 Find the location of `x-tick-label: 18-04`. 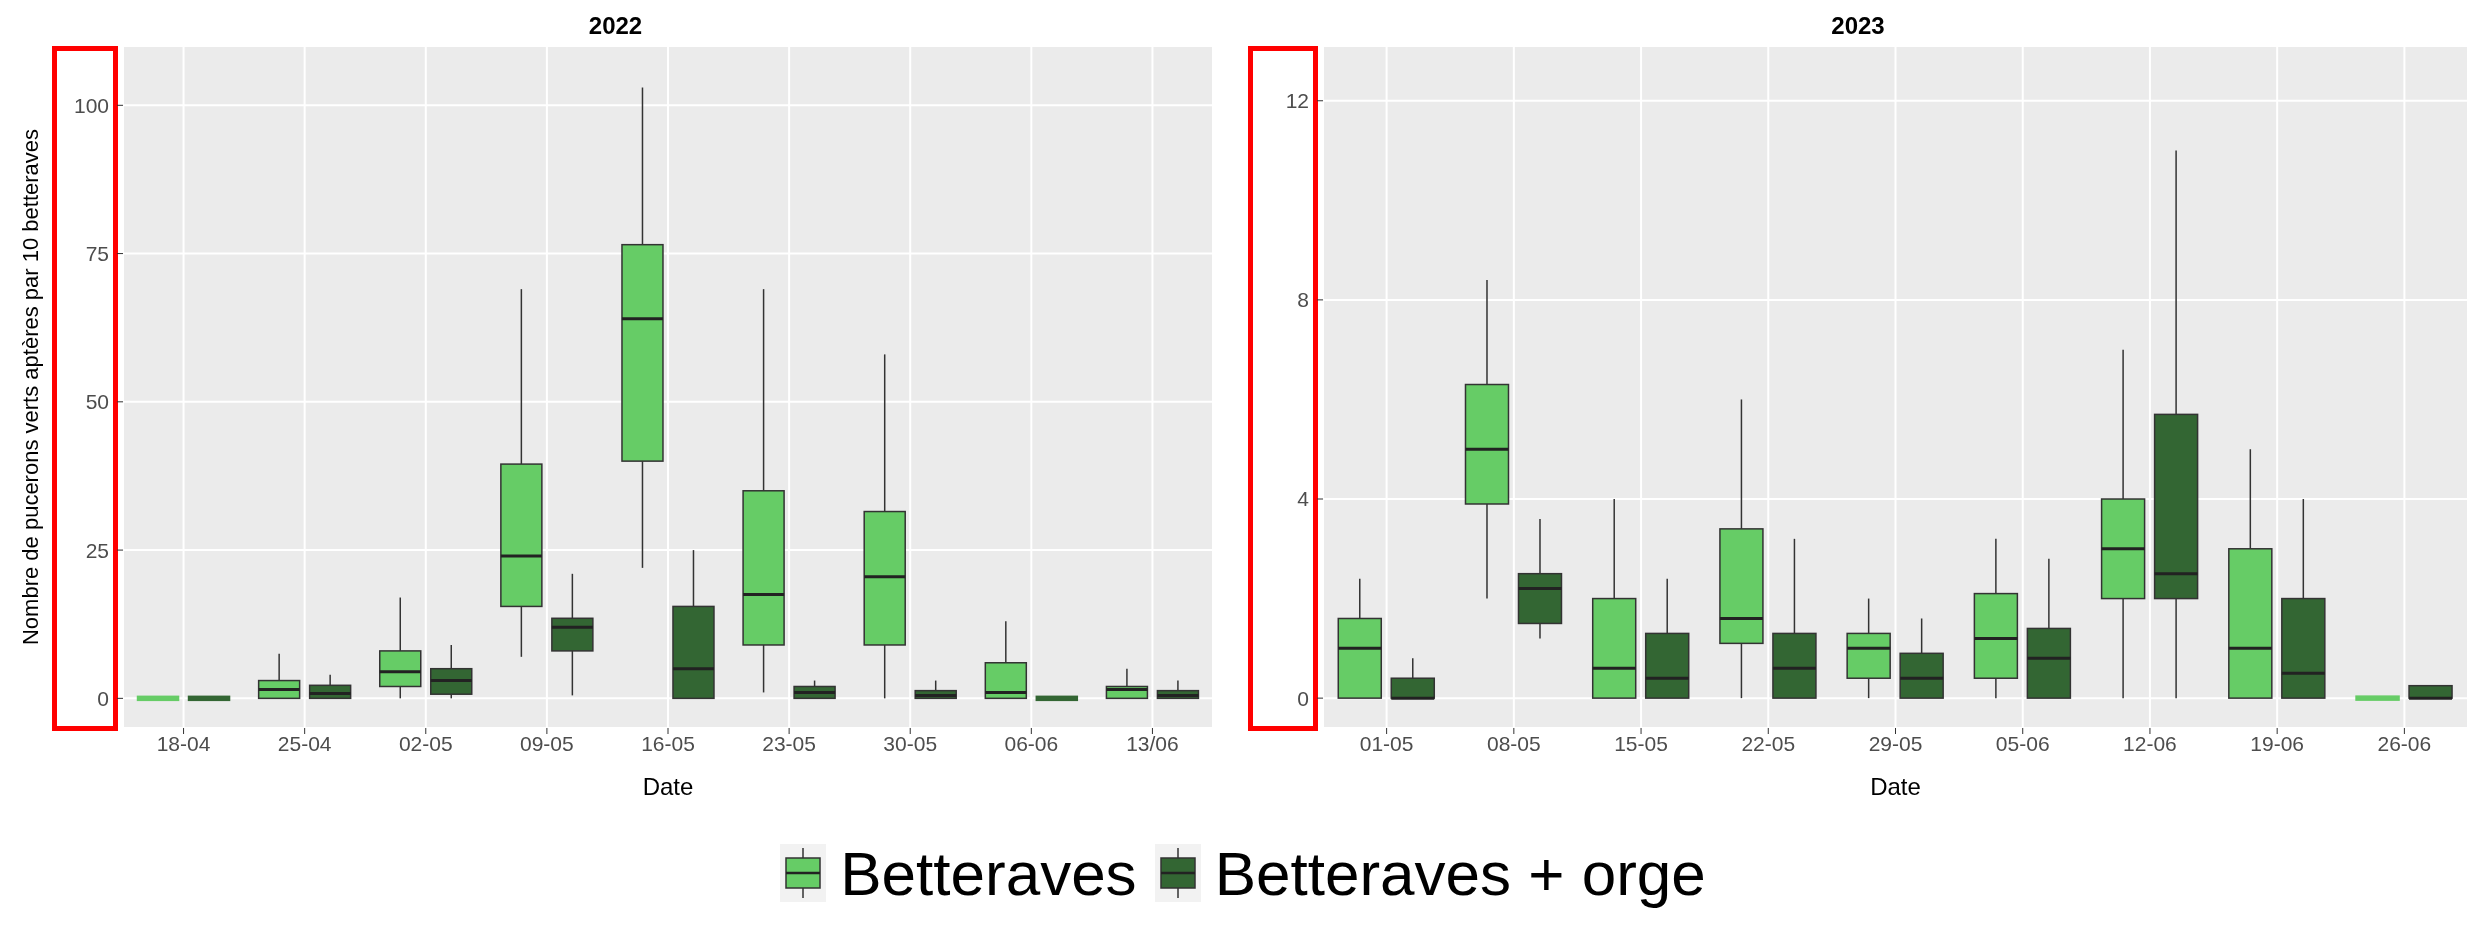

x-tick-label: 18-04 is located at coordinates (183, 743).